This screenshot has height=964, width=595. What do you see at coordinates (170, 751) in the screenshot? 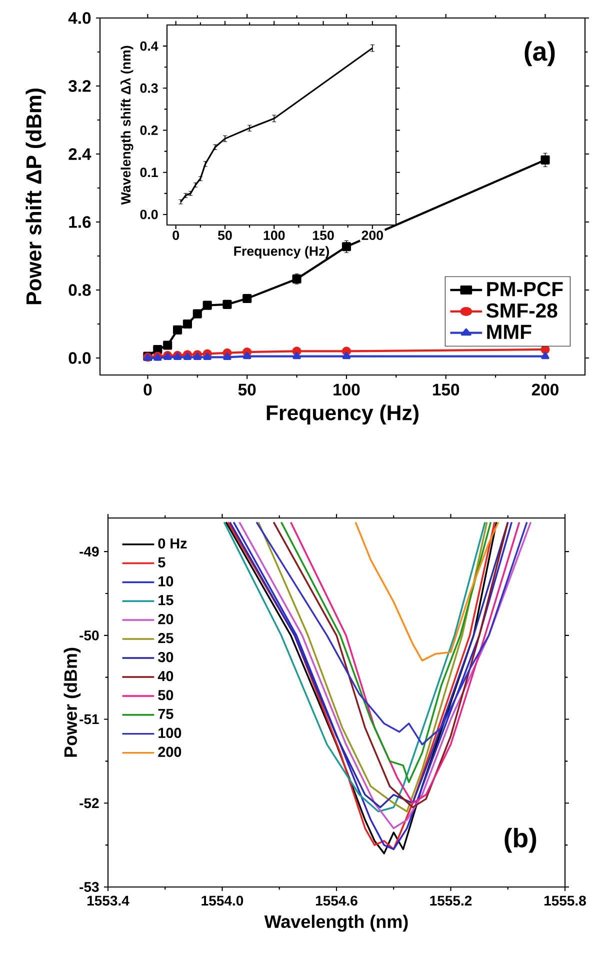
I see `legend-label: 200` at bounding box center [170, 751].